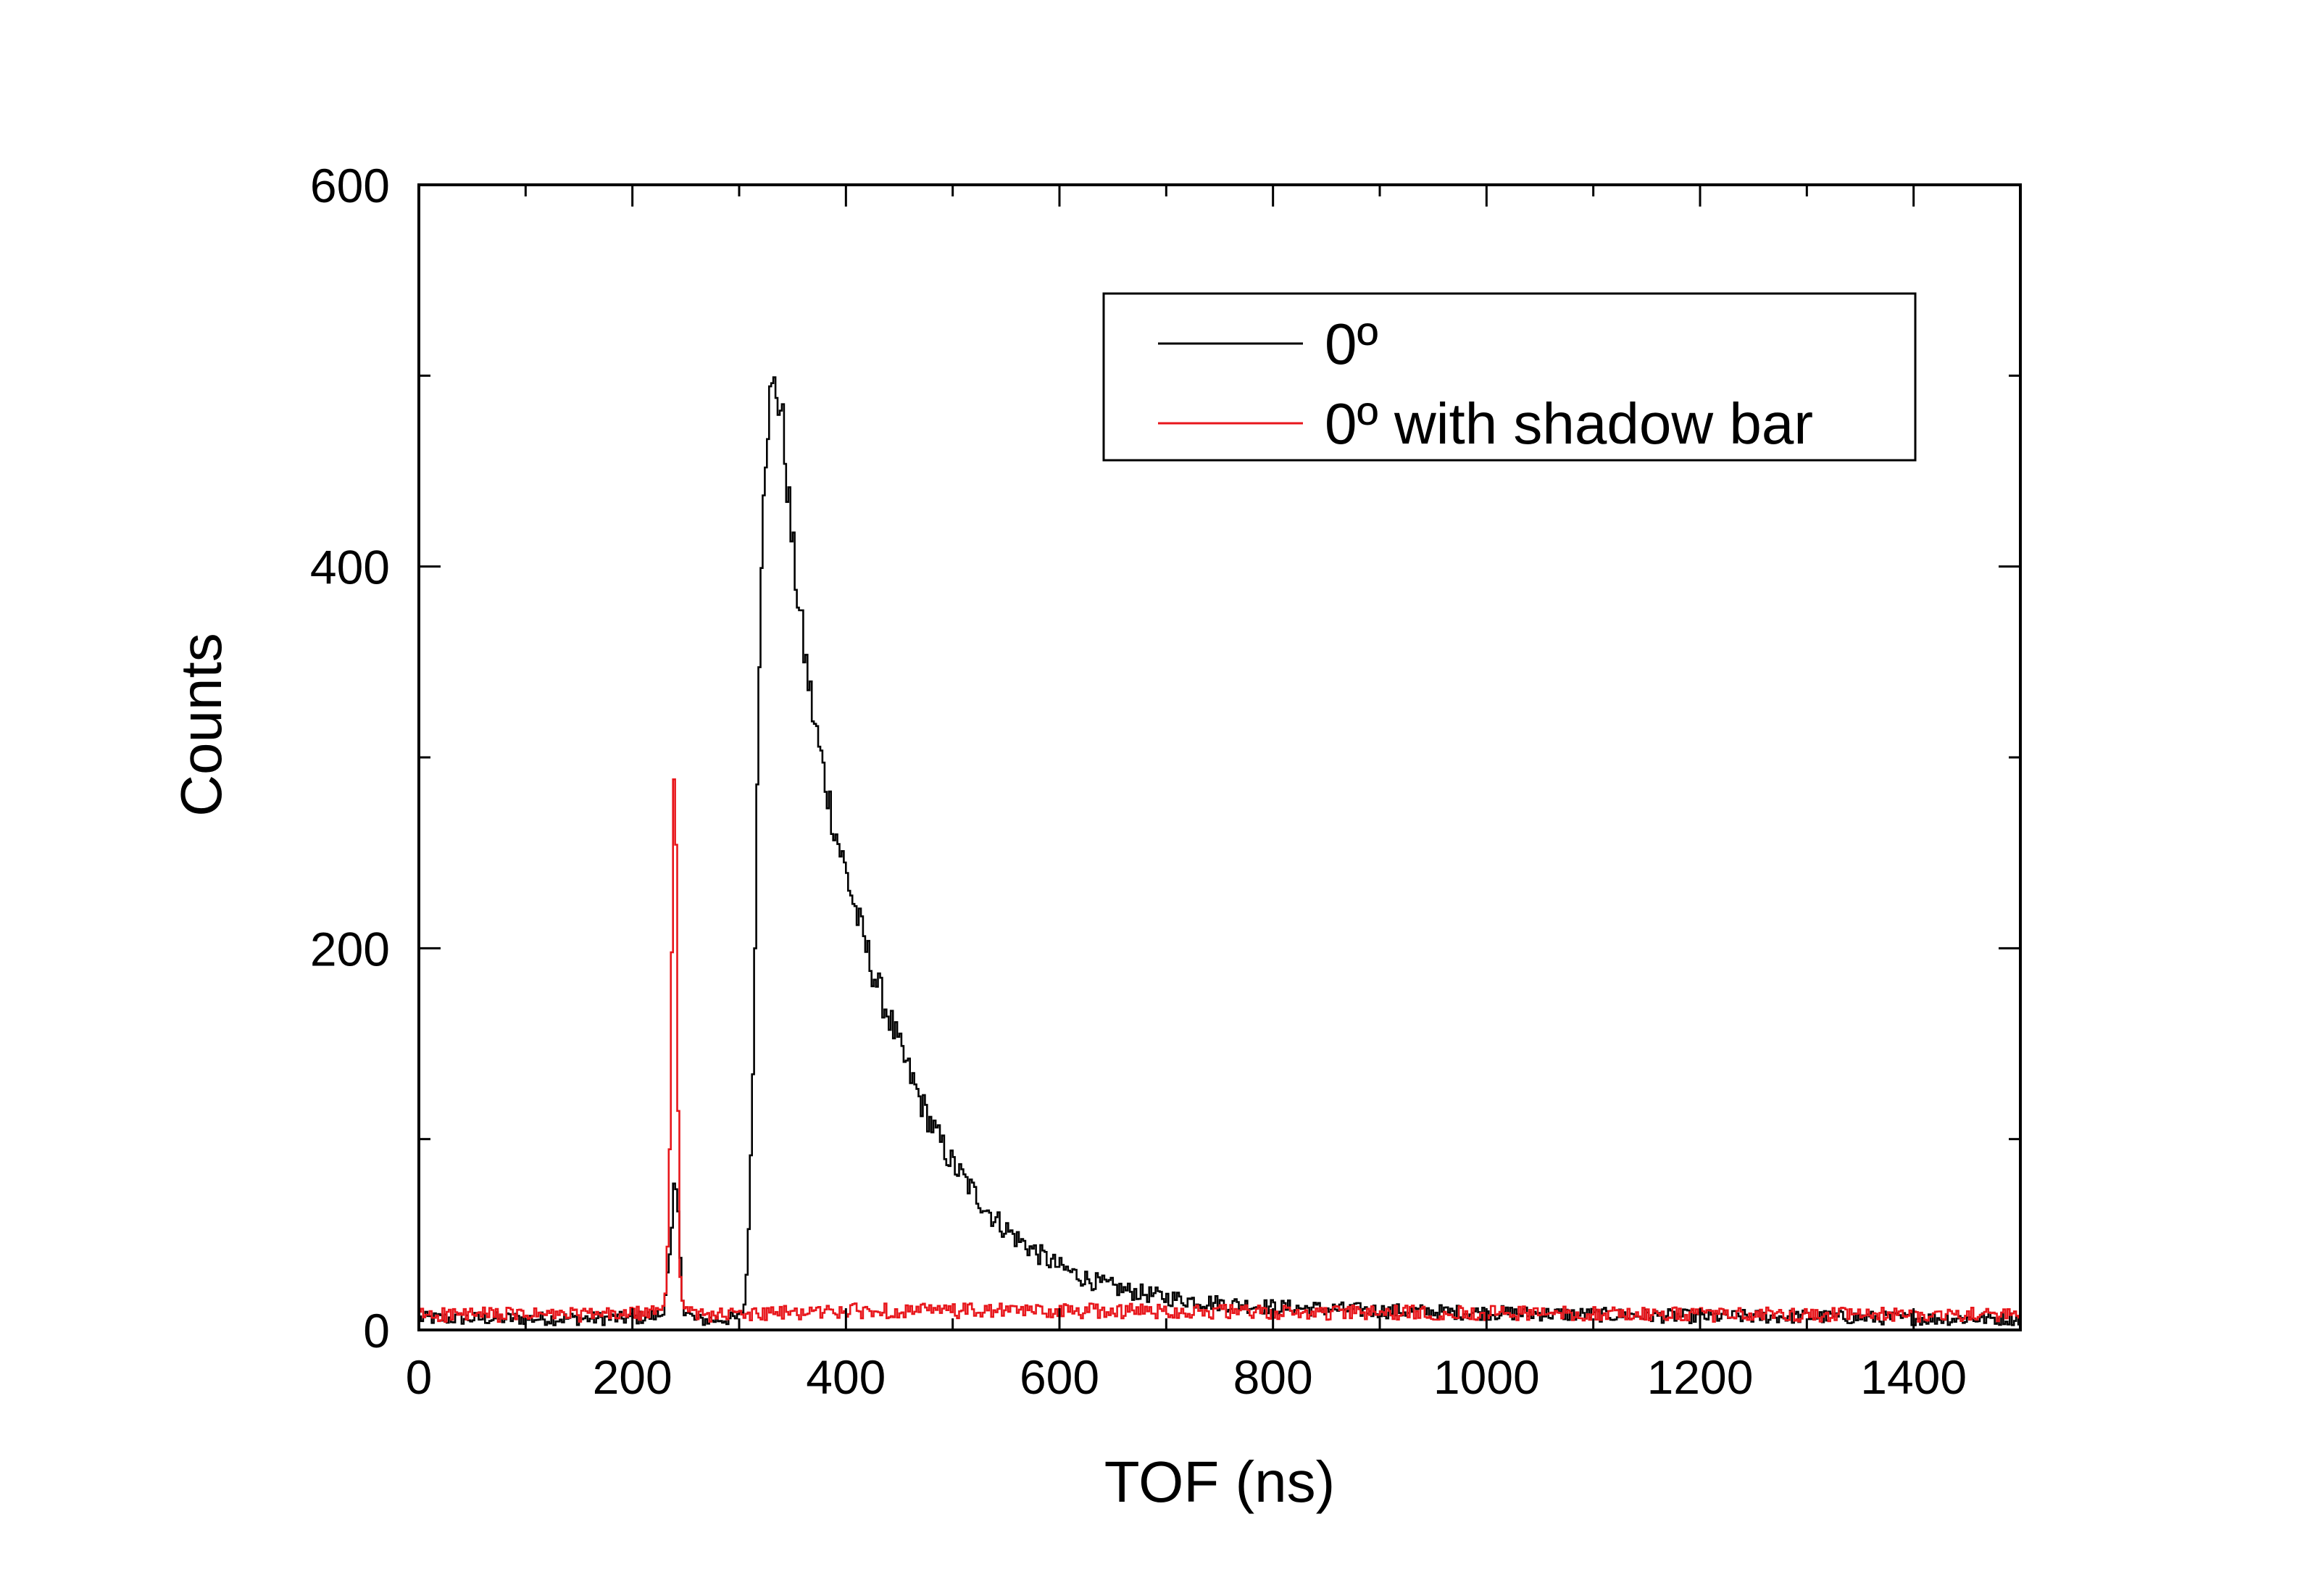 The image size is (2324, 1580). I want to click on x-tick-label: 1400, so click(1913, 1377).